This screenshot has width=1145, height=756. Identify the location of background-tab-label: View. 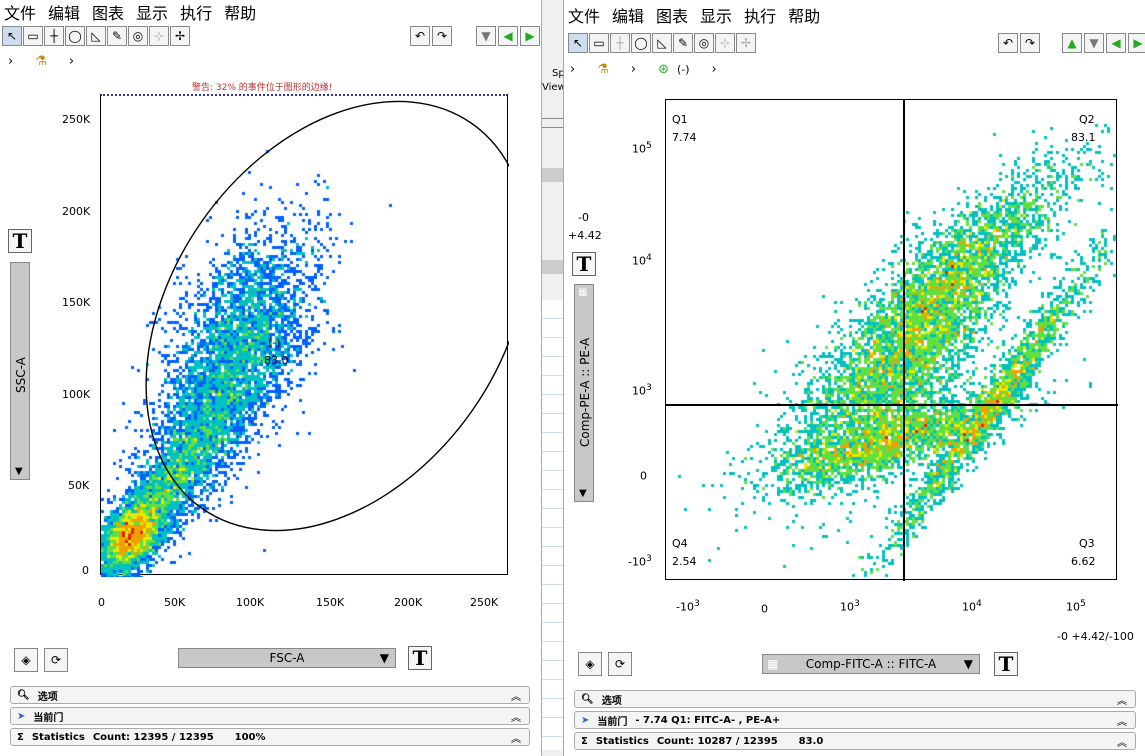
(554, 87).